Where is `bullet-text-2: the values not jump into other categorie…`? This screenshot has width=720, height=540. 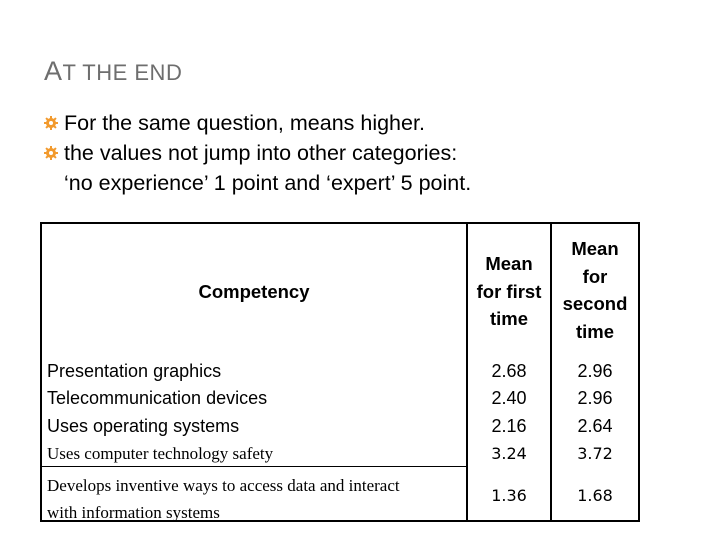 bullet-text-2: the values not jump into other categorie… is located at coordinates (261, 153).